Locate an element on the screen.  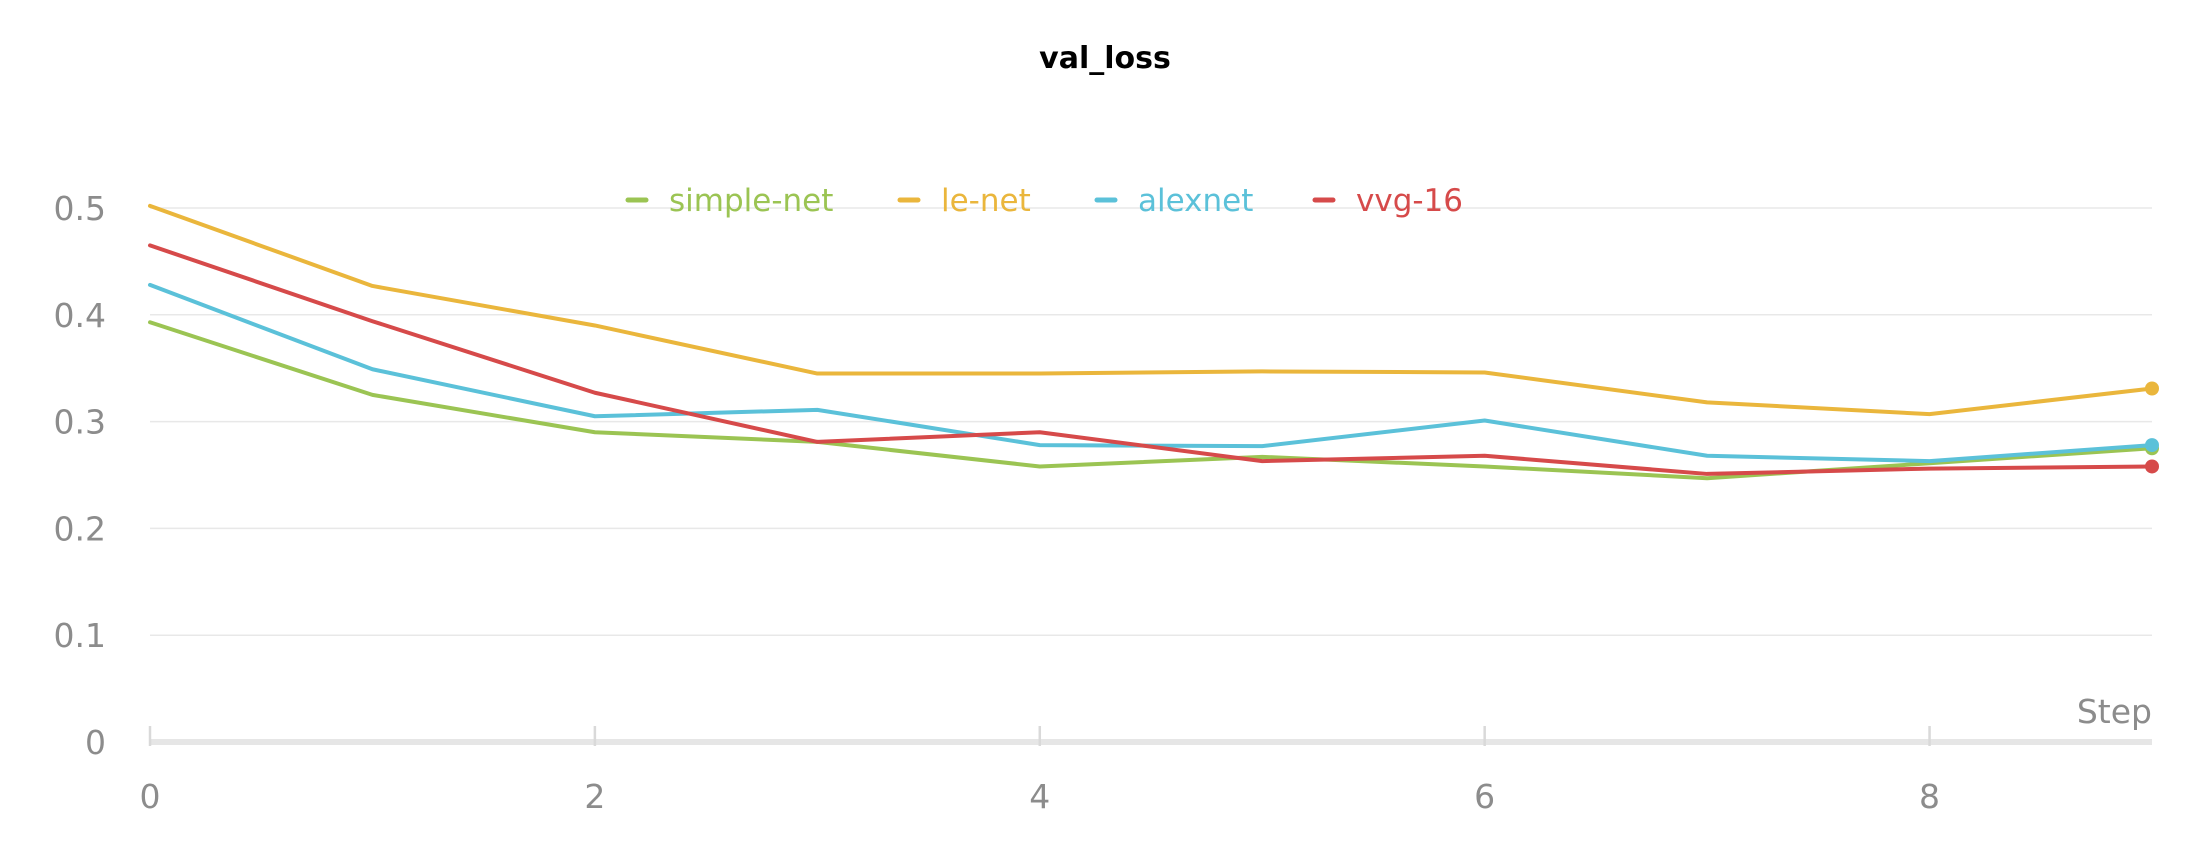
series-end-marker-alexnet is located at coordinates (2152, 445).